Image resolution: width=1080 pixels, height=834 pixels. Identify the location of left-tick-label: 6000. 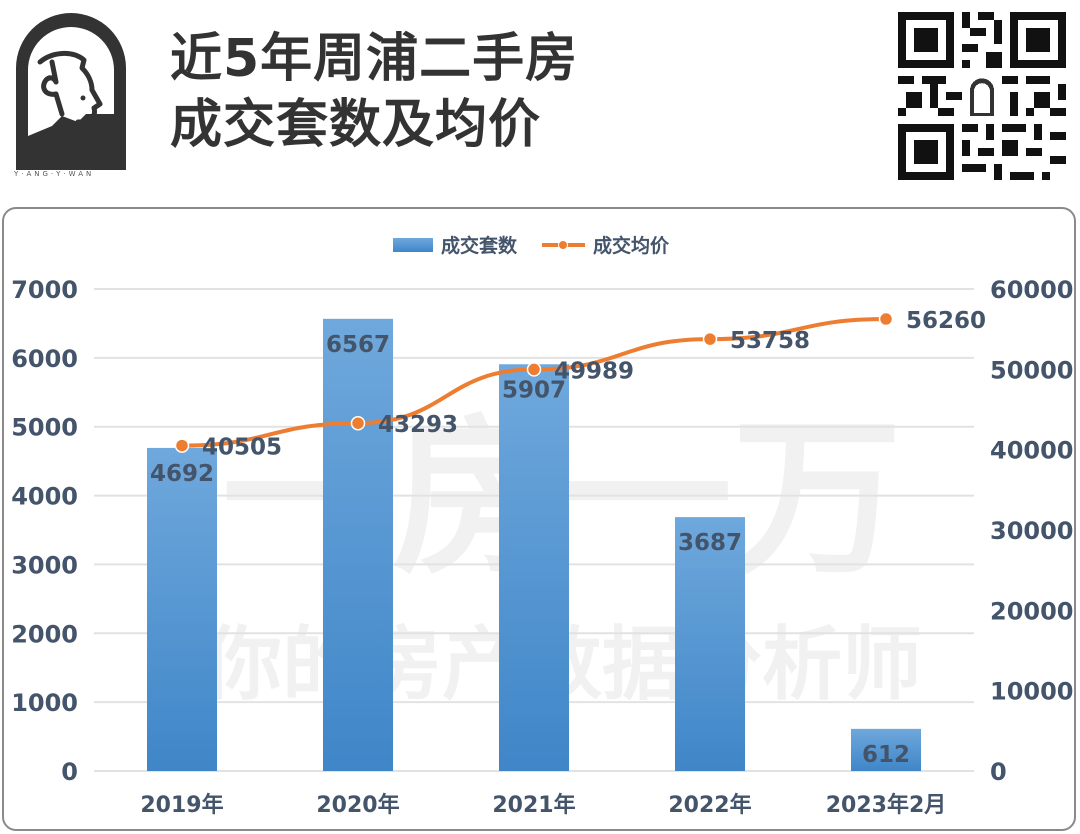
(44, 359).